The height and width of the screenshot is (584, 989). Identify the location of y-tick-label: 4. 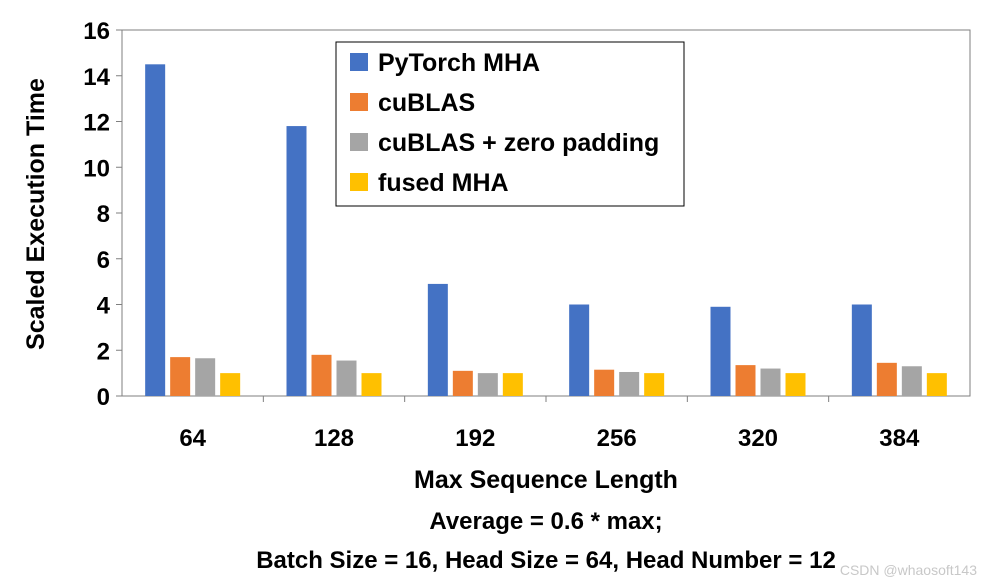
(104, 306).